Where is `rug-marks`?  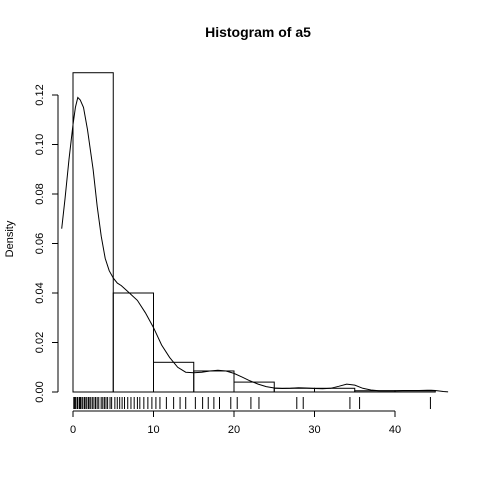
rug-marks is located at coordinates (252, 403).